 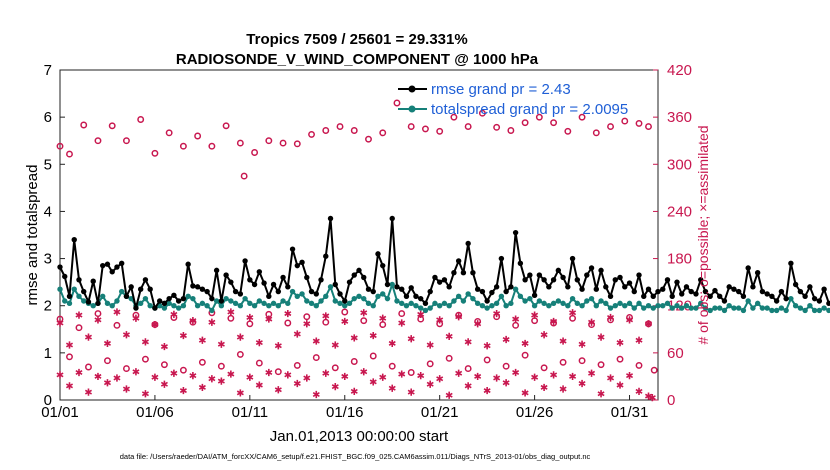 I want to click on y-tick-label: 5, so click(x=48, y=164).